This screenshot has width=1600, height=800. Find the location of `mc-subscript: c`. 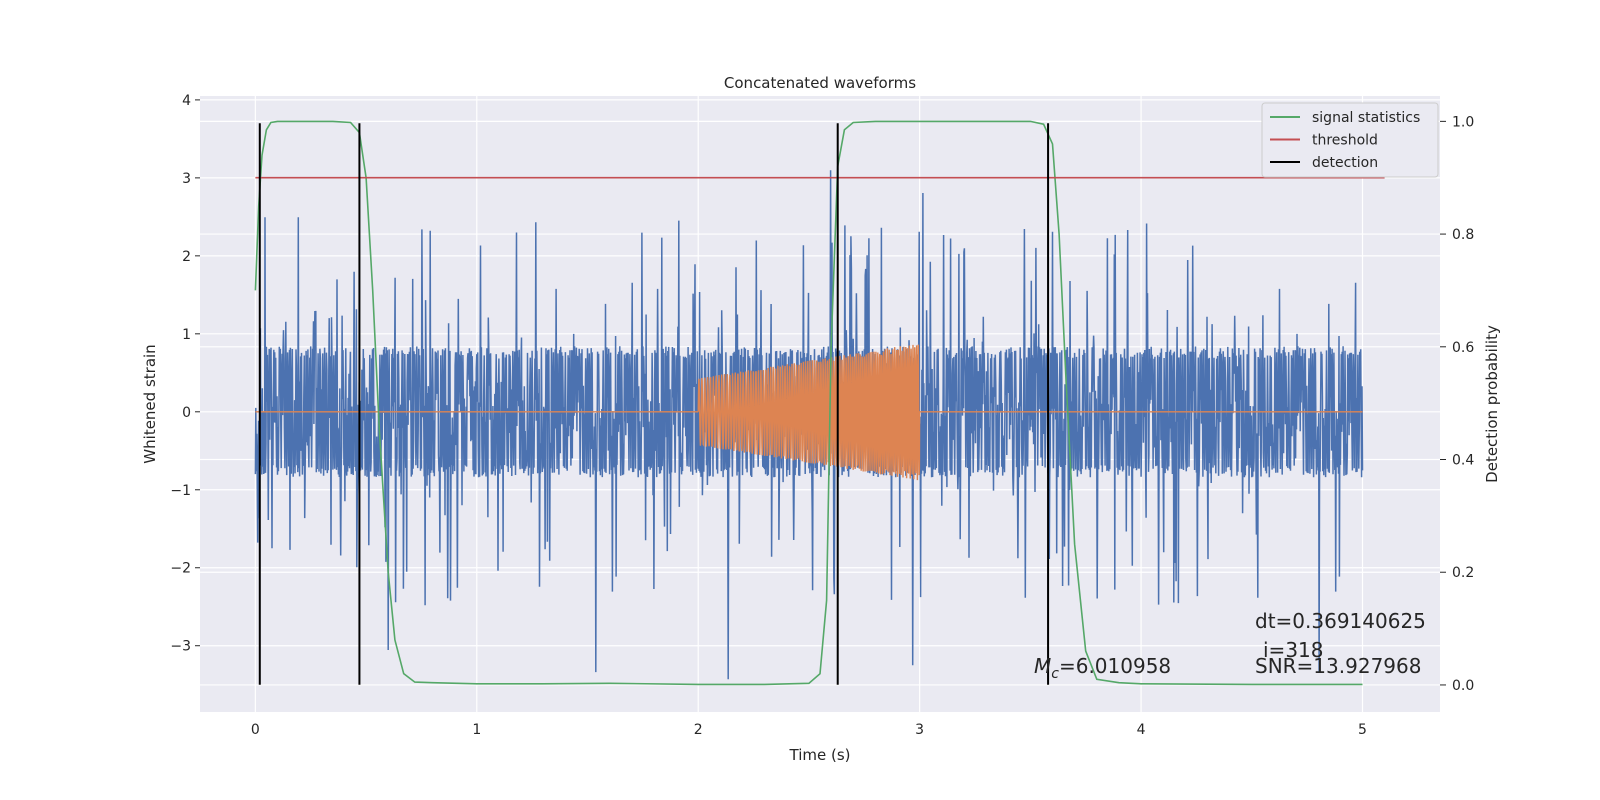

mc-subscript: c is located at coordinates (1055, 674).